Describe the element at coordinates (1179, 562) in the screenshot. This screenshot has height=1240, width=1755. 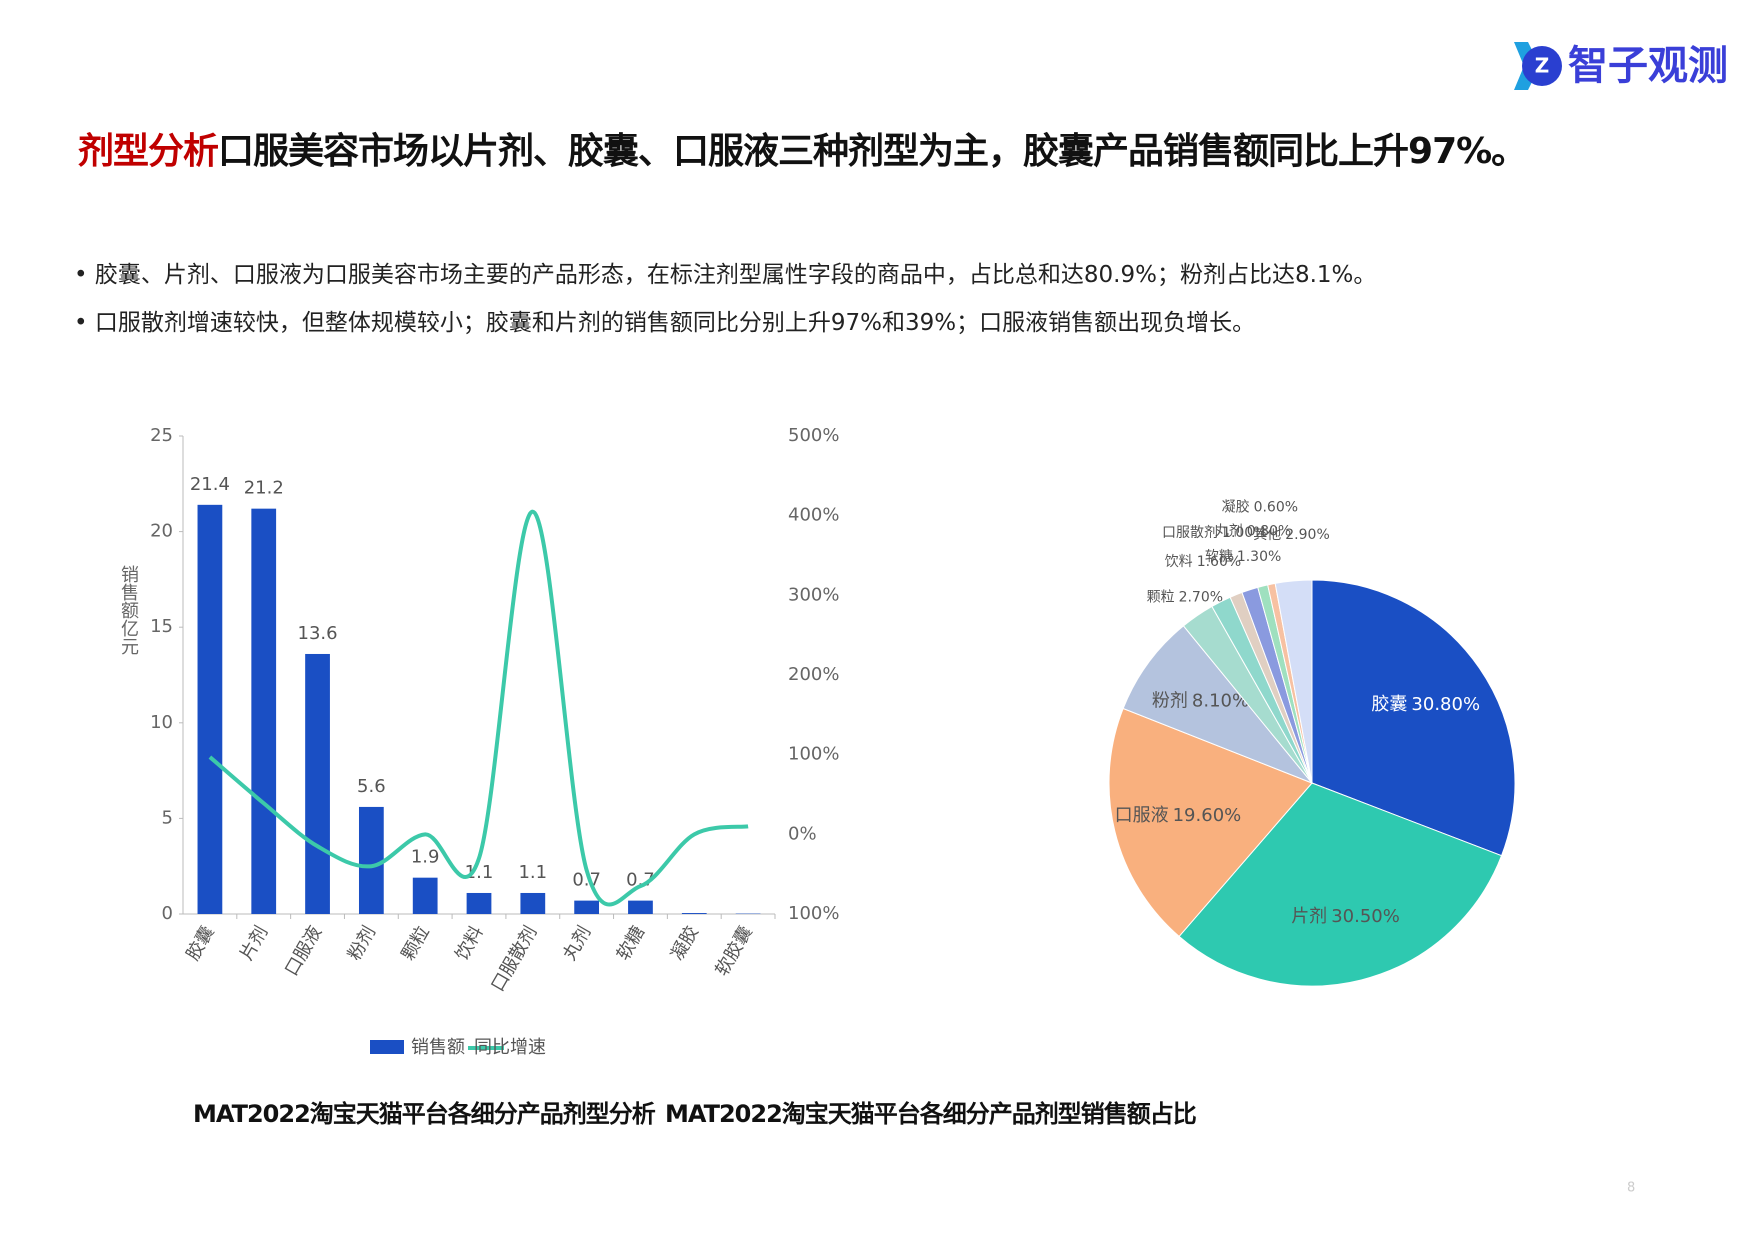
I see `pie-label-name: 饮料` at that location.